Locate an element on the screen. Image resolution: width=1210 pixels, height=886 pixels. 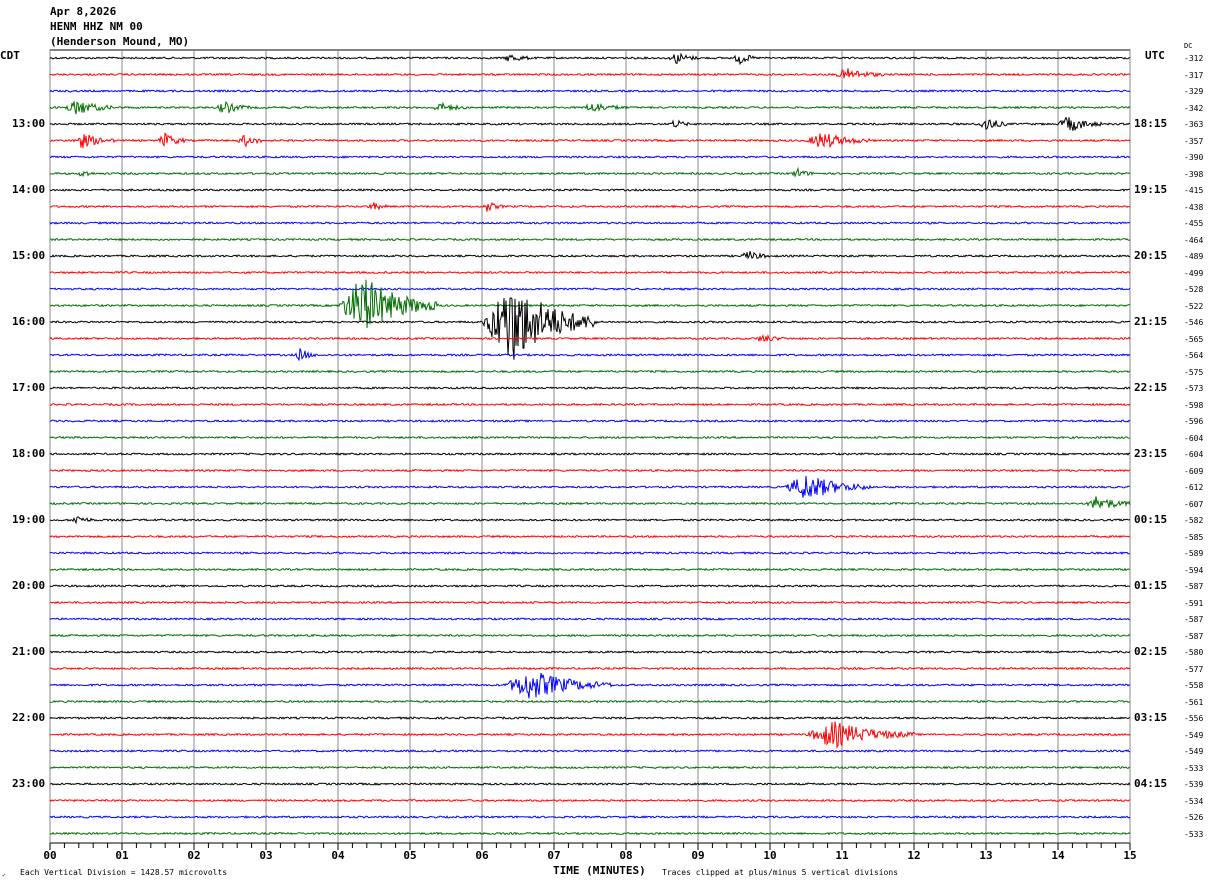
x-tick-label: 08 is located at coordinates (625, 855).